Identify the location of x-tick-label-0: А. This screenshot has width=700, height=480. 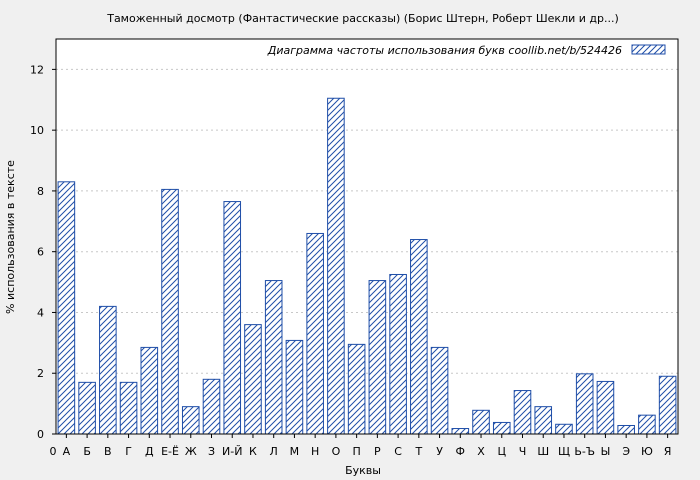
(67, 451).